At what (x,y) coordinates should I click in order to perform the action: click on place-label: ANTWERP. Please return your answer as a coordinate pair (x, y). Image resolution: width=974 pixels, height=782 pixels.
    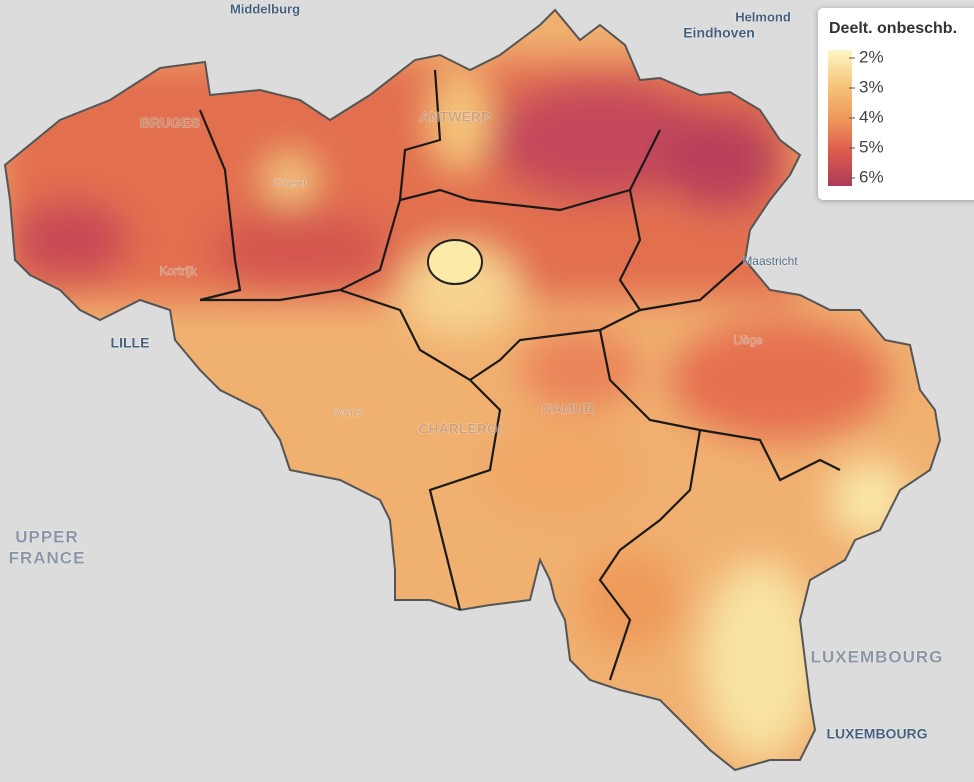
    Looking at the image, I should click on (455, 117).